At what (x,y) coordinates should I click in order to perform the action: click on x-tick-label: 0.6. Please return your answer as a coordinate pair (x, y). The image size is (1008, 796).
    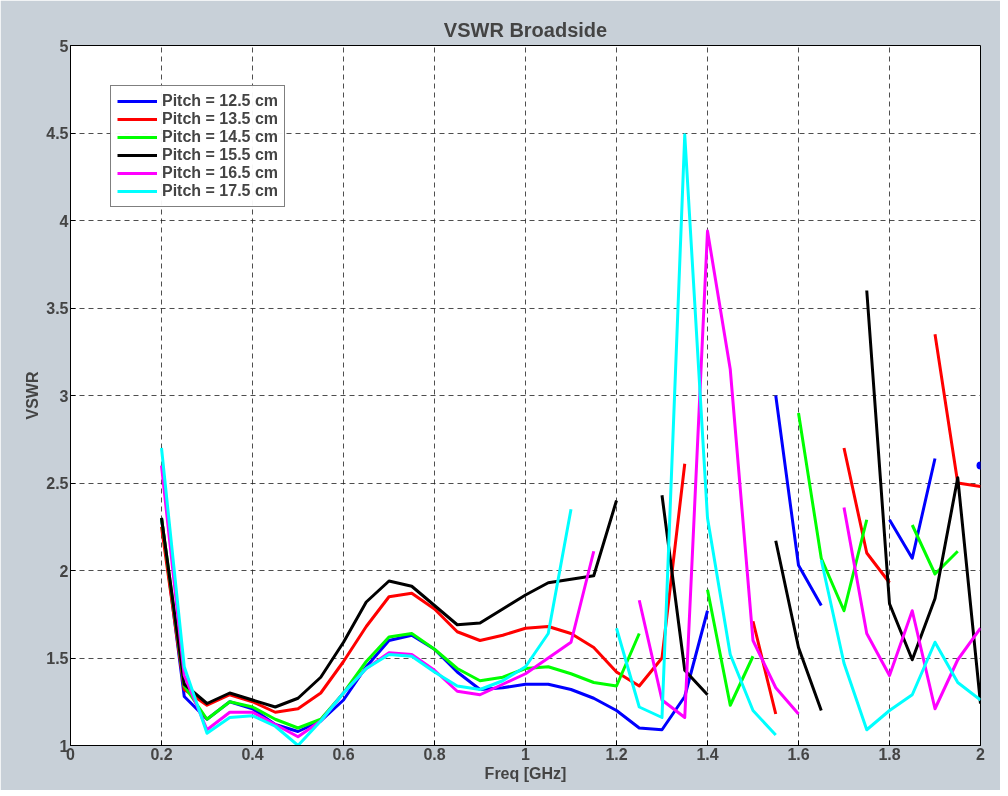
    Looking at the image, I should click on (343, 754).